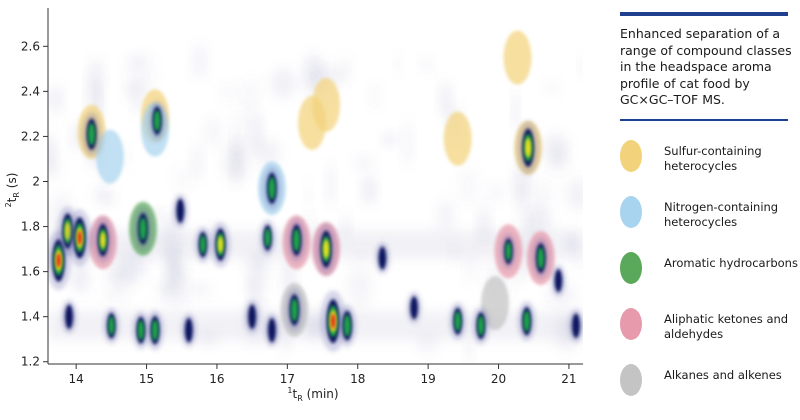  I want to click on y-tick-label: 1.4, so click(30, 317).